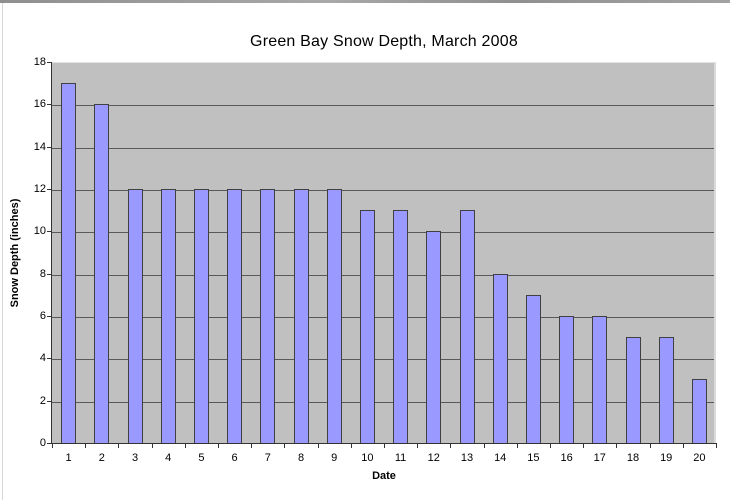  Describe the element at coordinates (301, 458) in the screenshot. I see `x-tick-label-8: 8` at that location.